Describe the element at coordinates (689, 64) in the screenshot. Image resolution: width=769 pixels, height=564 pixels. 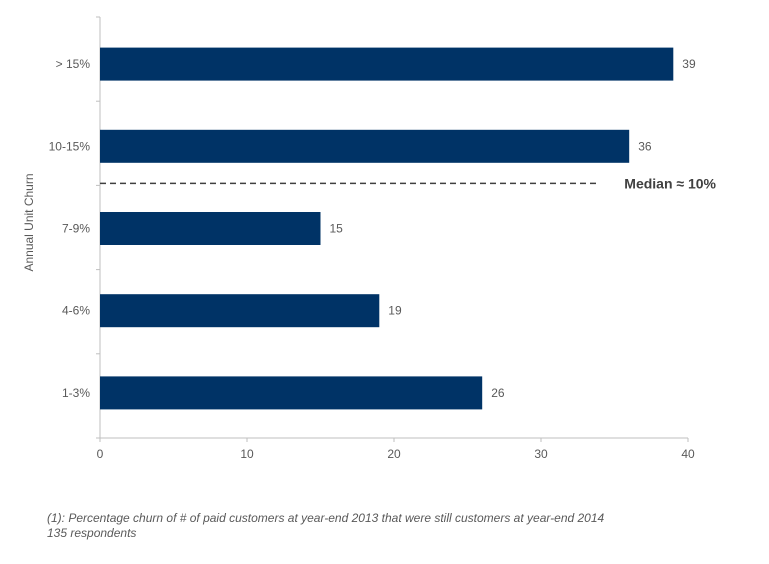
I see `data-label: 39` at that location.